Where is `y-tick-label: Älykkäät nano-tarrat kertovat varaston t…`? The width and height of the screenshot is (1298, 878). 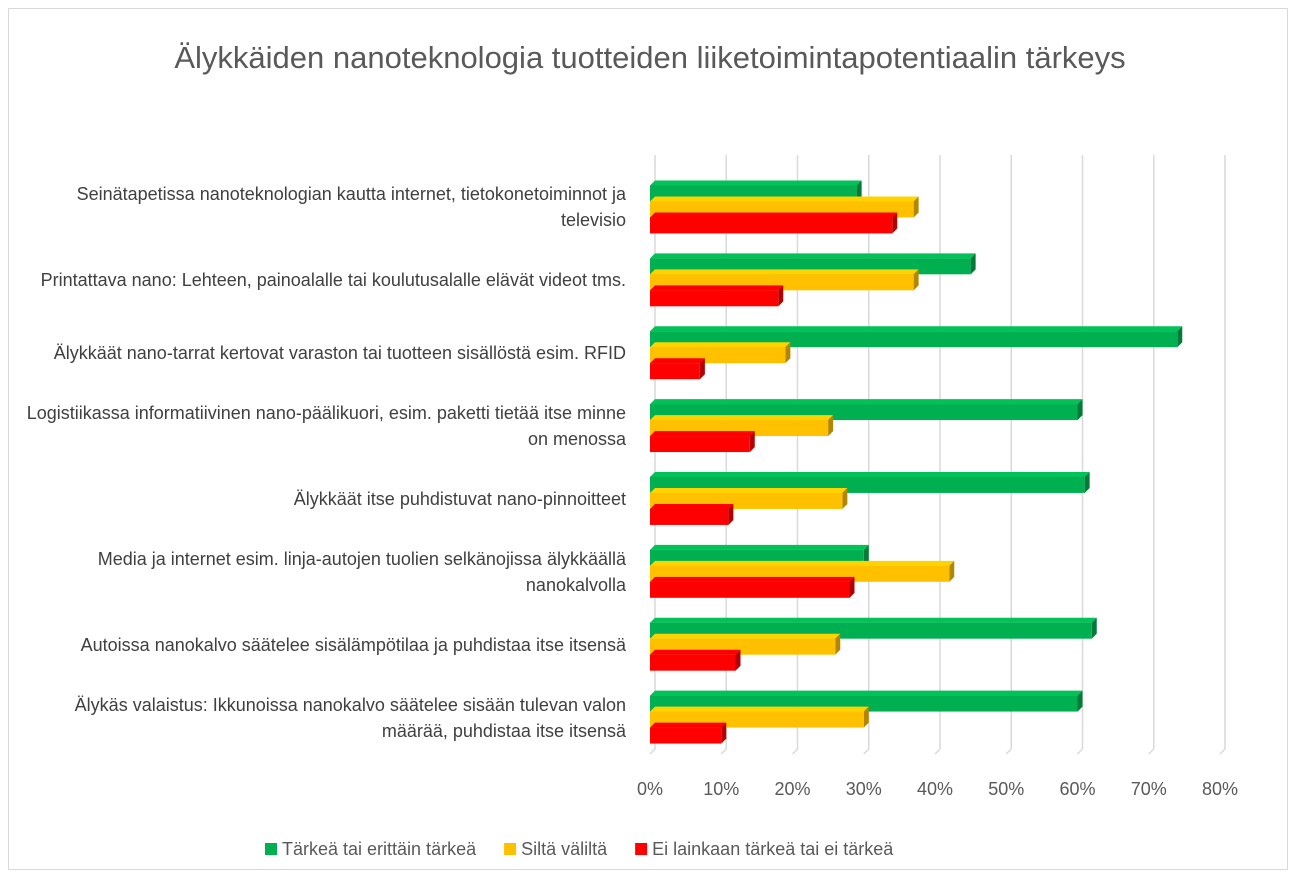 y-tick-label: Älykkäät nano-tarrat kertovat varaston t… is located at coordinates (339, 353).